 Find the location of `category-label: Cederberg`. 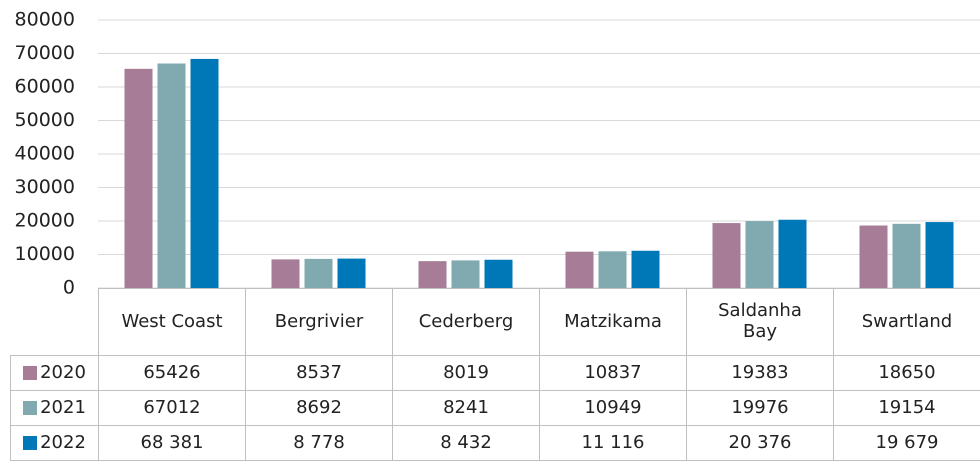

category-label: Cederberg is located at coordinates (466, 322).